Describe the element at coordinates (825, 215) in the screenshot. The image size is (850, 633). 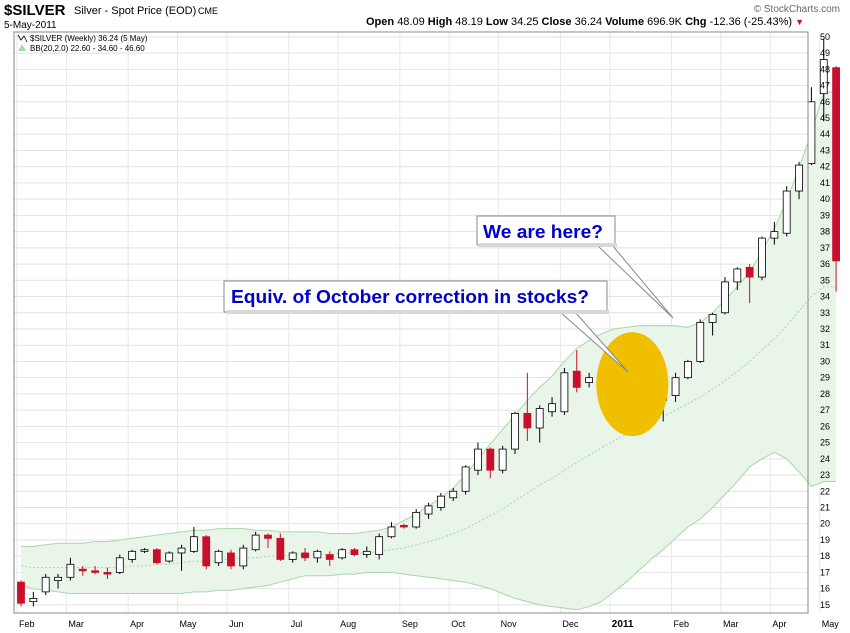
I see `y-tick-label: 39` at that location.